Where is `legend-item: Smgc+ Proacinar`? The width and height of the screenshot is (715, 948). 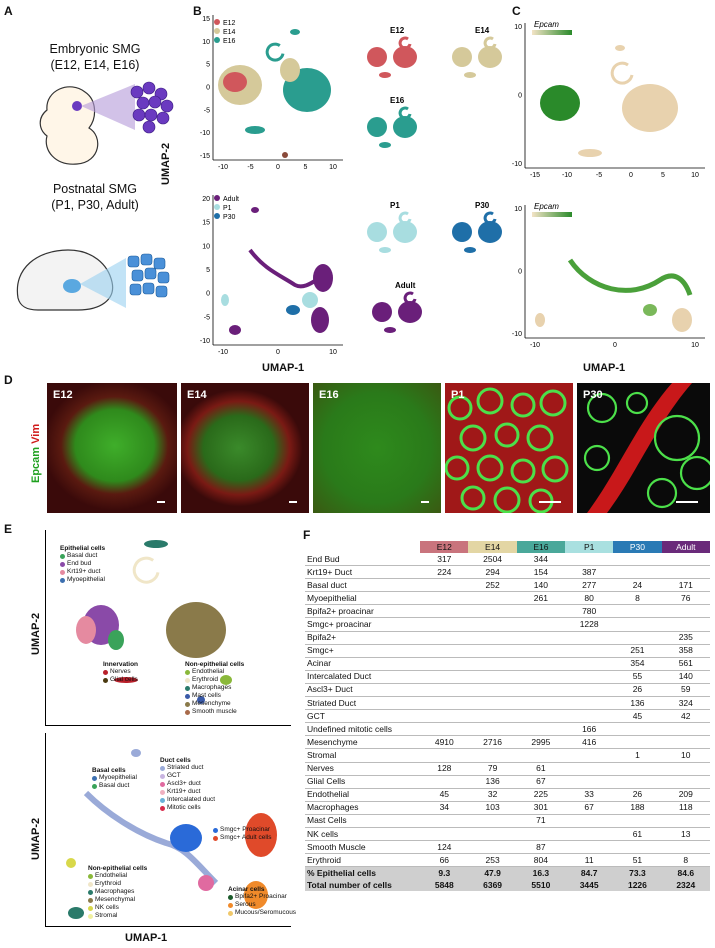
legend-item: Smgc+ Proacinar is located at coordinates (242, 830).